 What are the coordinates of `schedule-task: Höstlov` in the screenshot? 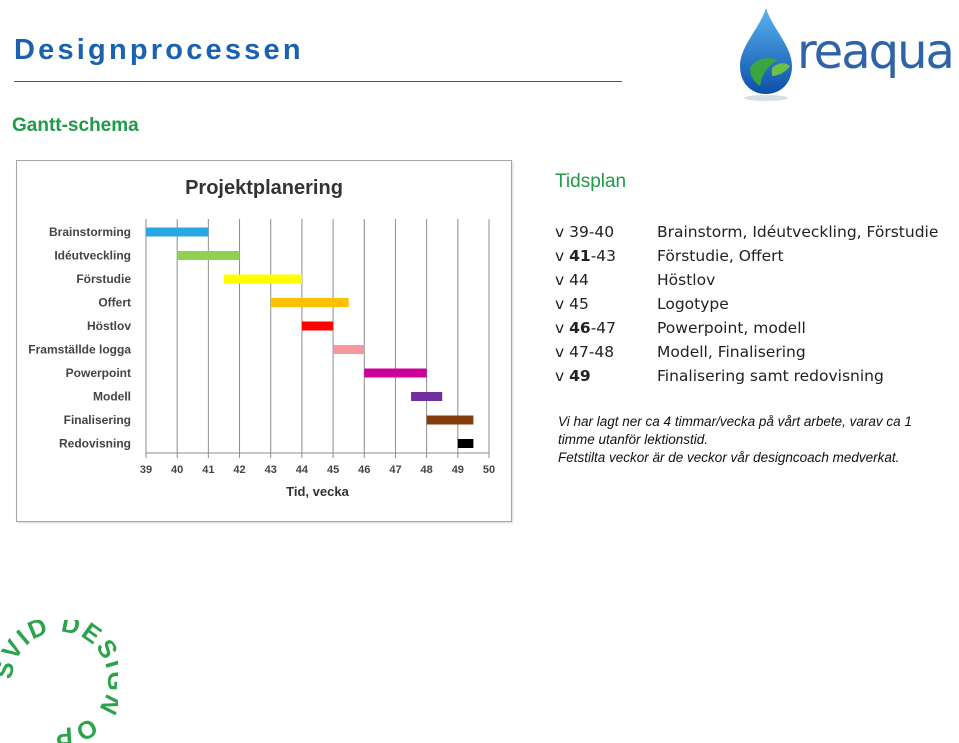 It's located at (686, 280).